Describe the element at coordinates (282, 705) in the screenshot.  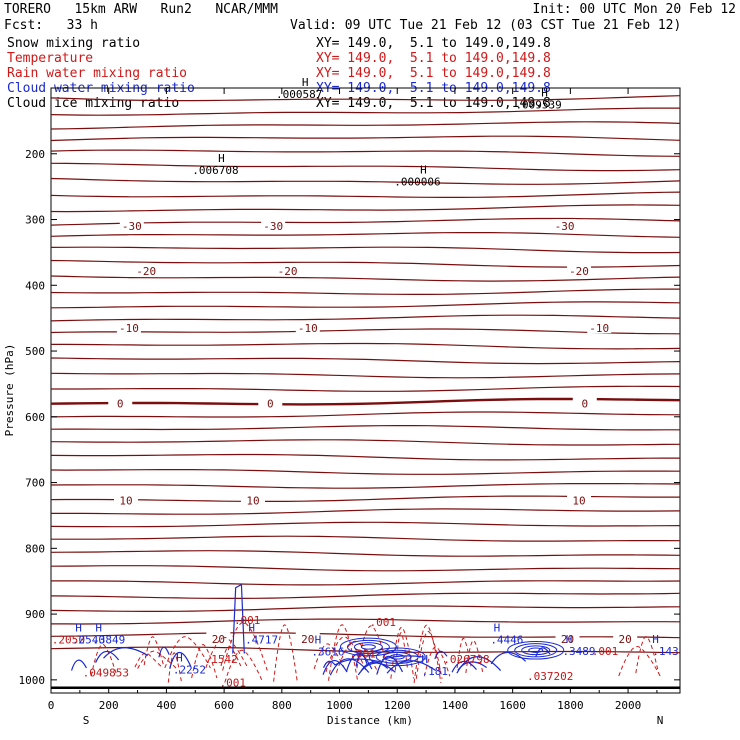
I see `x-tick-label: 800` at that location.